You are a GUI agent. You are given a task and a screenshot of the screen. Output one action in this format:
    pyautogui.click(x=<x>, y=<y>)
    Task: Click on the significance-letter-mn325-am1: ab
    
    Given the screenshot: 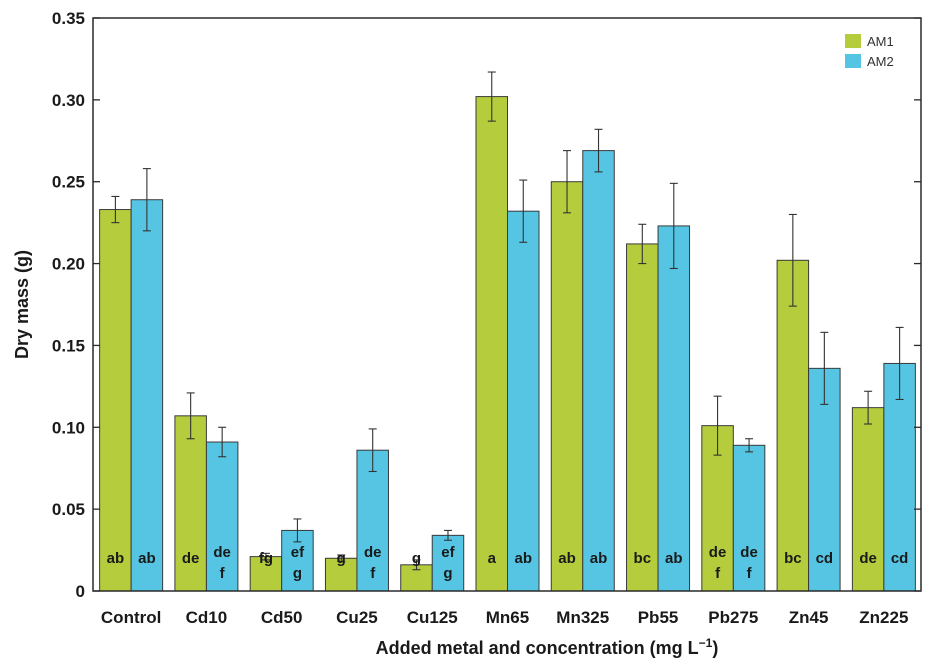 What is the action you would take?
    pyautogui.click(x=567, y=558)
    